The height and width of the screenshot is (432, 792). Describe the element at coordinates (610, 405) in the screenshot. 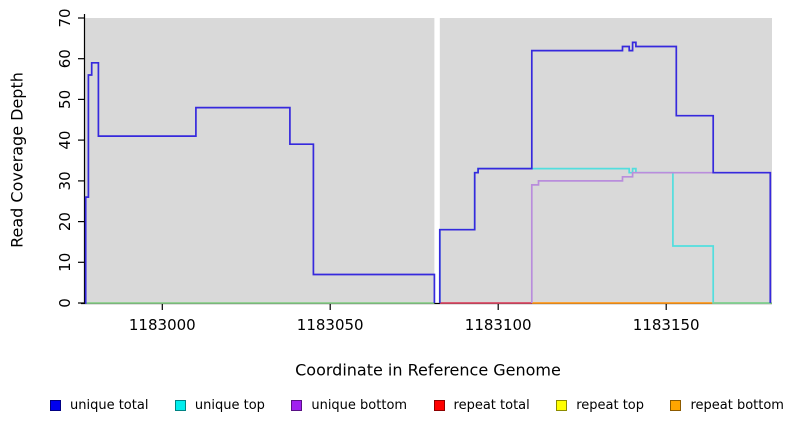

I see `legend-label-repeat-top: repeat top` at that location.